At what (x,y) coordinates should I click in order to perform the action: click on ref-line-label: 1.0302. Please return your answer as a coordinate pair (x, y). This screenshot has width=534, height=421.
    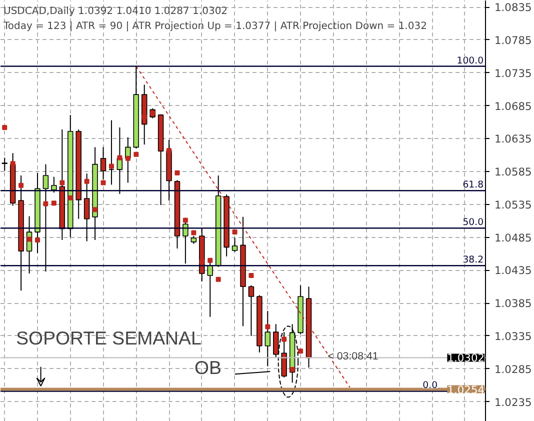
    Looking at the image, I should click on (466, 358).